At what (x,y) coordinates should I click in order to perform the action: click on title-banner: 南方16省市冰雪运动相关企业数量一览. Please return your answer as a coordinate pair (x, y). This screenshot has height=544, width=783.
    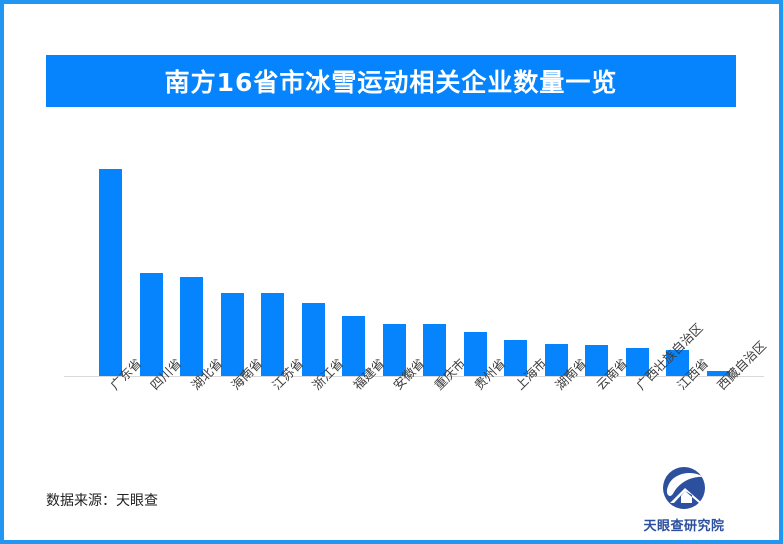
    Looking at the image, I should click on (391, 81).